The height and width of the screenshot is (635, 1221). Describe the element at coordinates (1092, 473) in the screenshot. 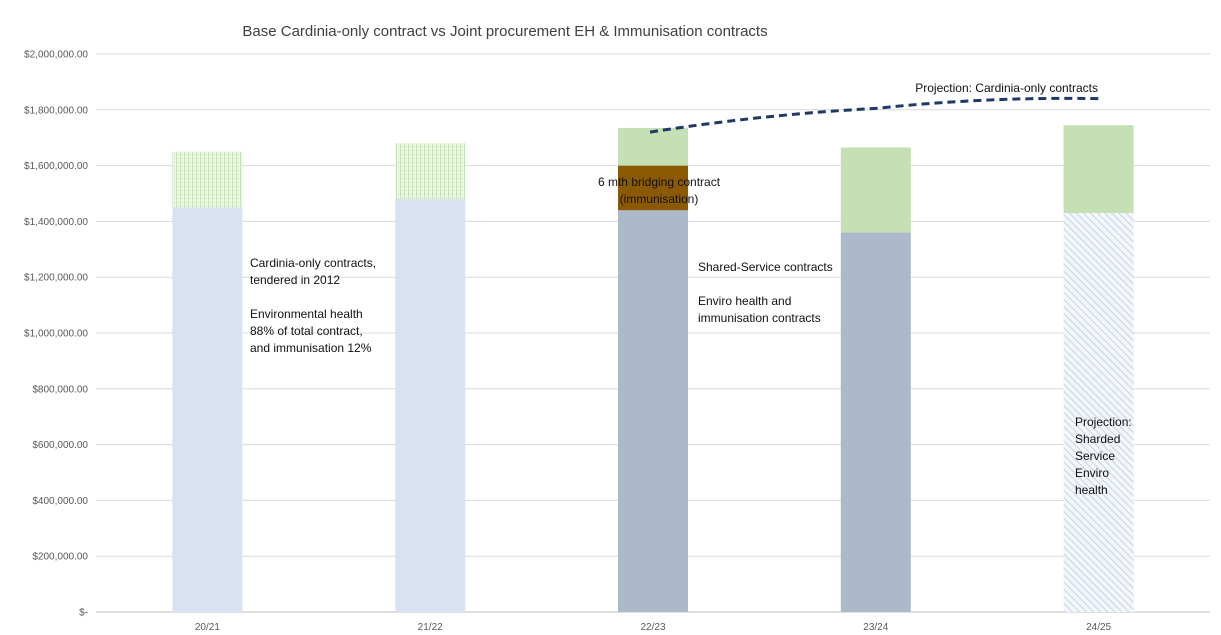

I see `annotation-line: Enviro` at that location.